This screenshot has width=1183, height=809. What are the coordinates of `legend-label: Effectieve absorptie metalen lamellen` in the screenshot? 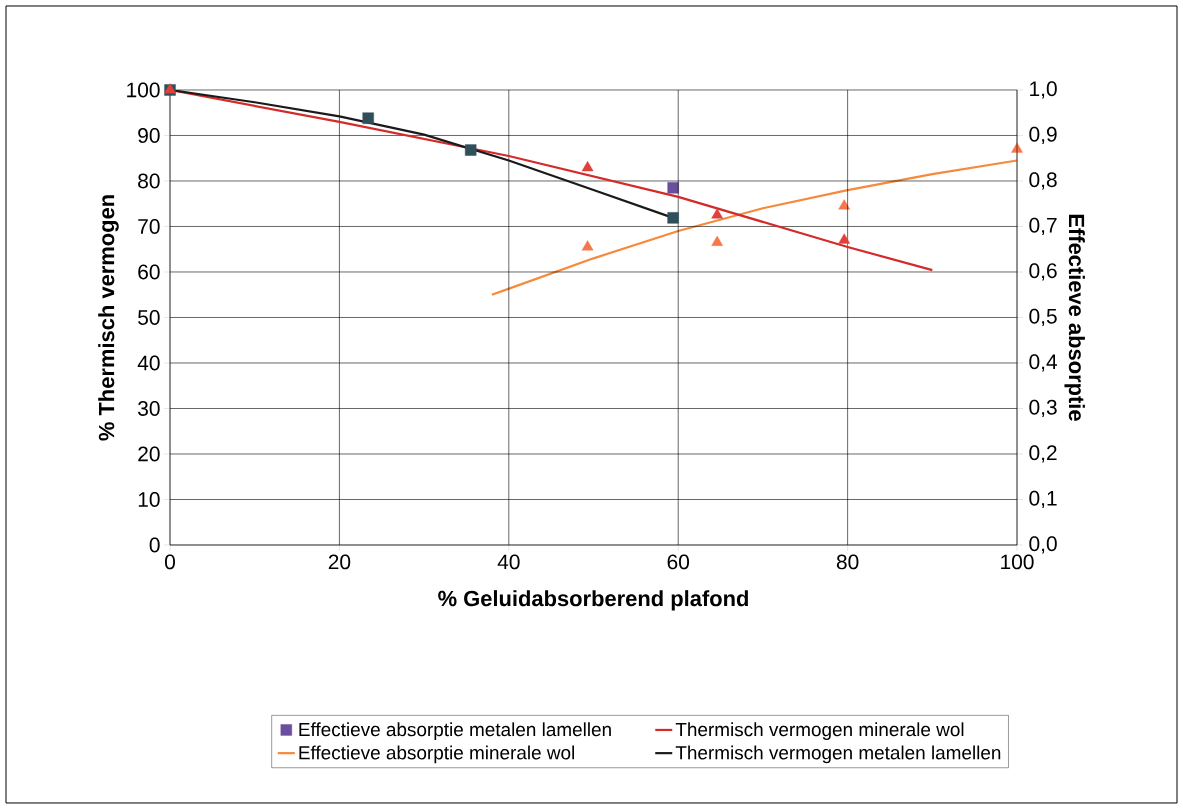 It's located at (455, 731).